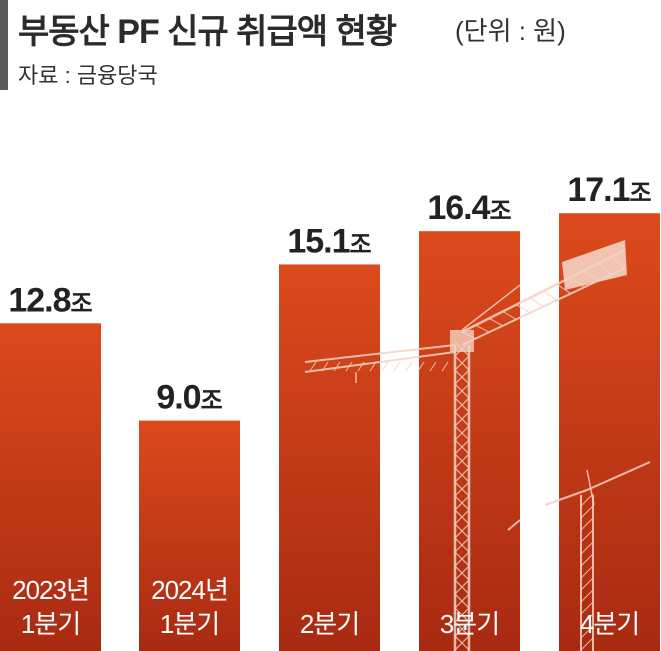 This screenshot has height=651, width=661. I want to click on crane2-fragment, so click(514, 525).